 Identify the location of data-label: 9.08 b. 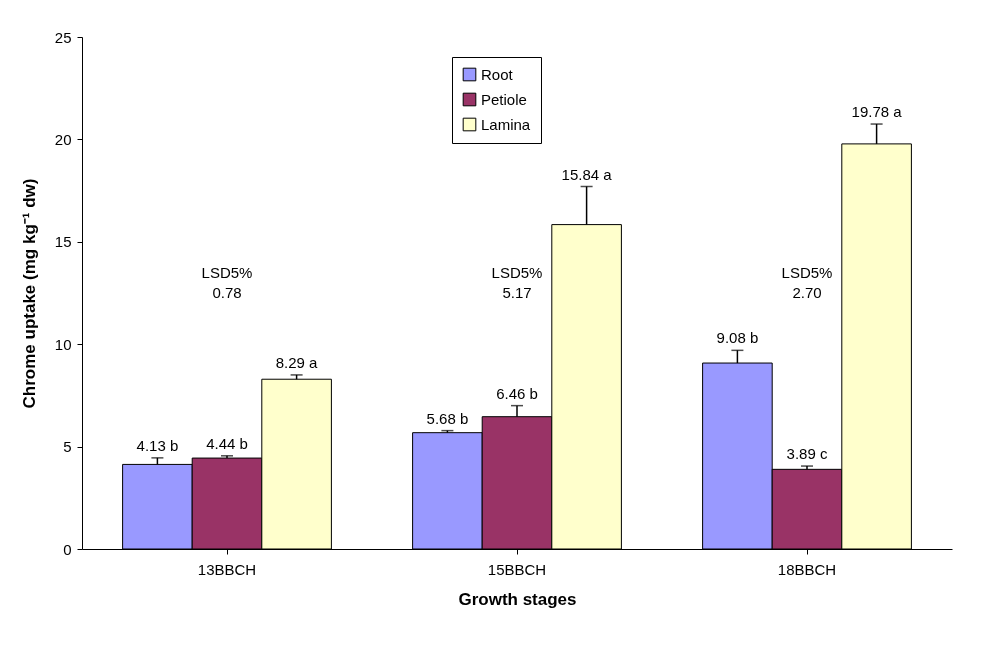
(737, 338).